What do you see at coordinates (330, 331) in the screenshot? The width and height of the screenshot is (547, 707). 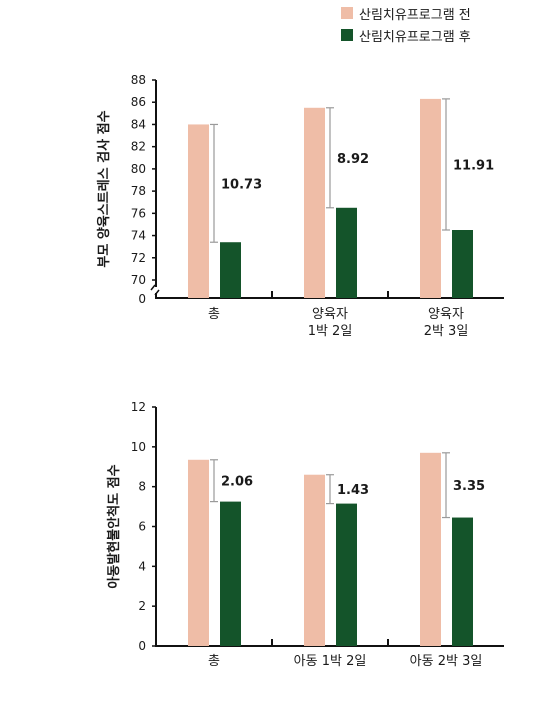 I see `x-category-label: 1박 2일` at bounding box center [330, 331].